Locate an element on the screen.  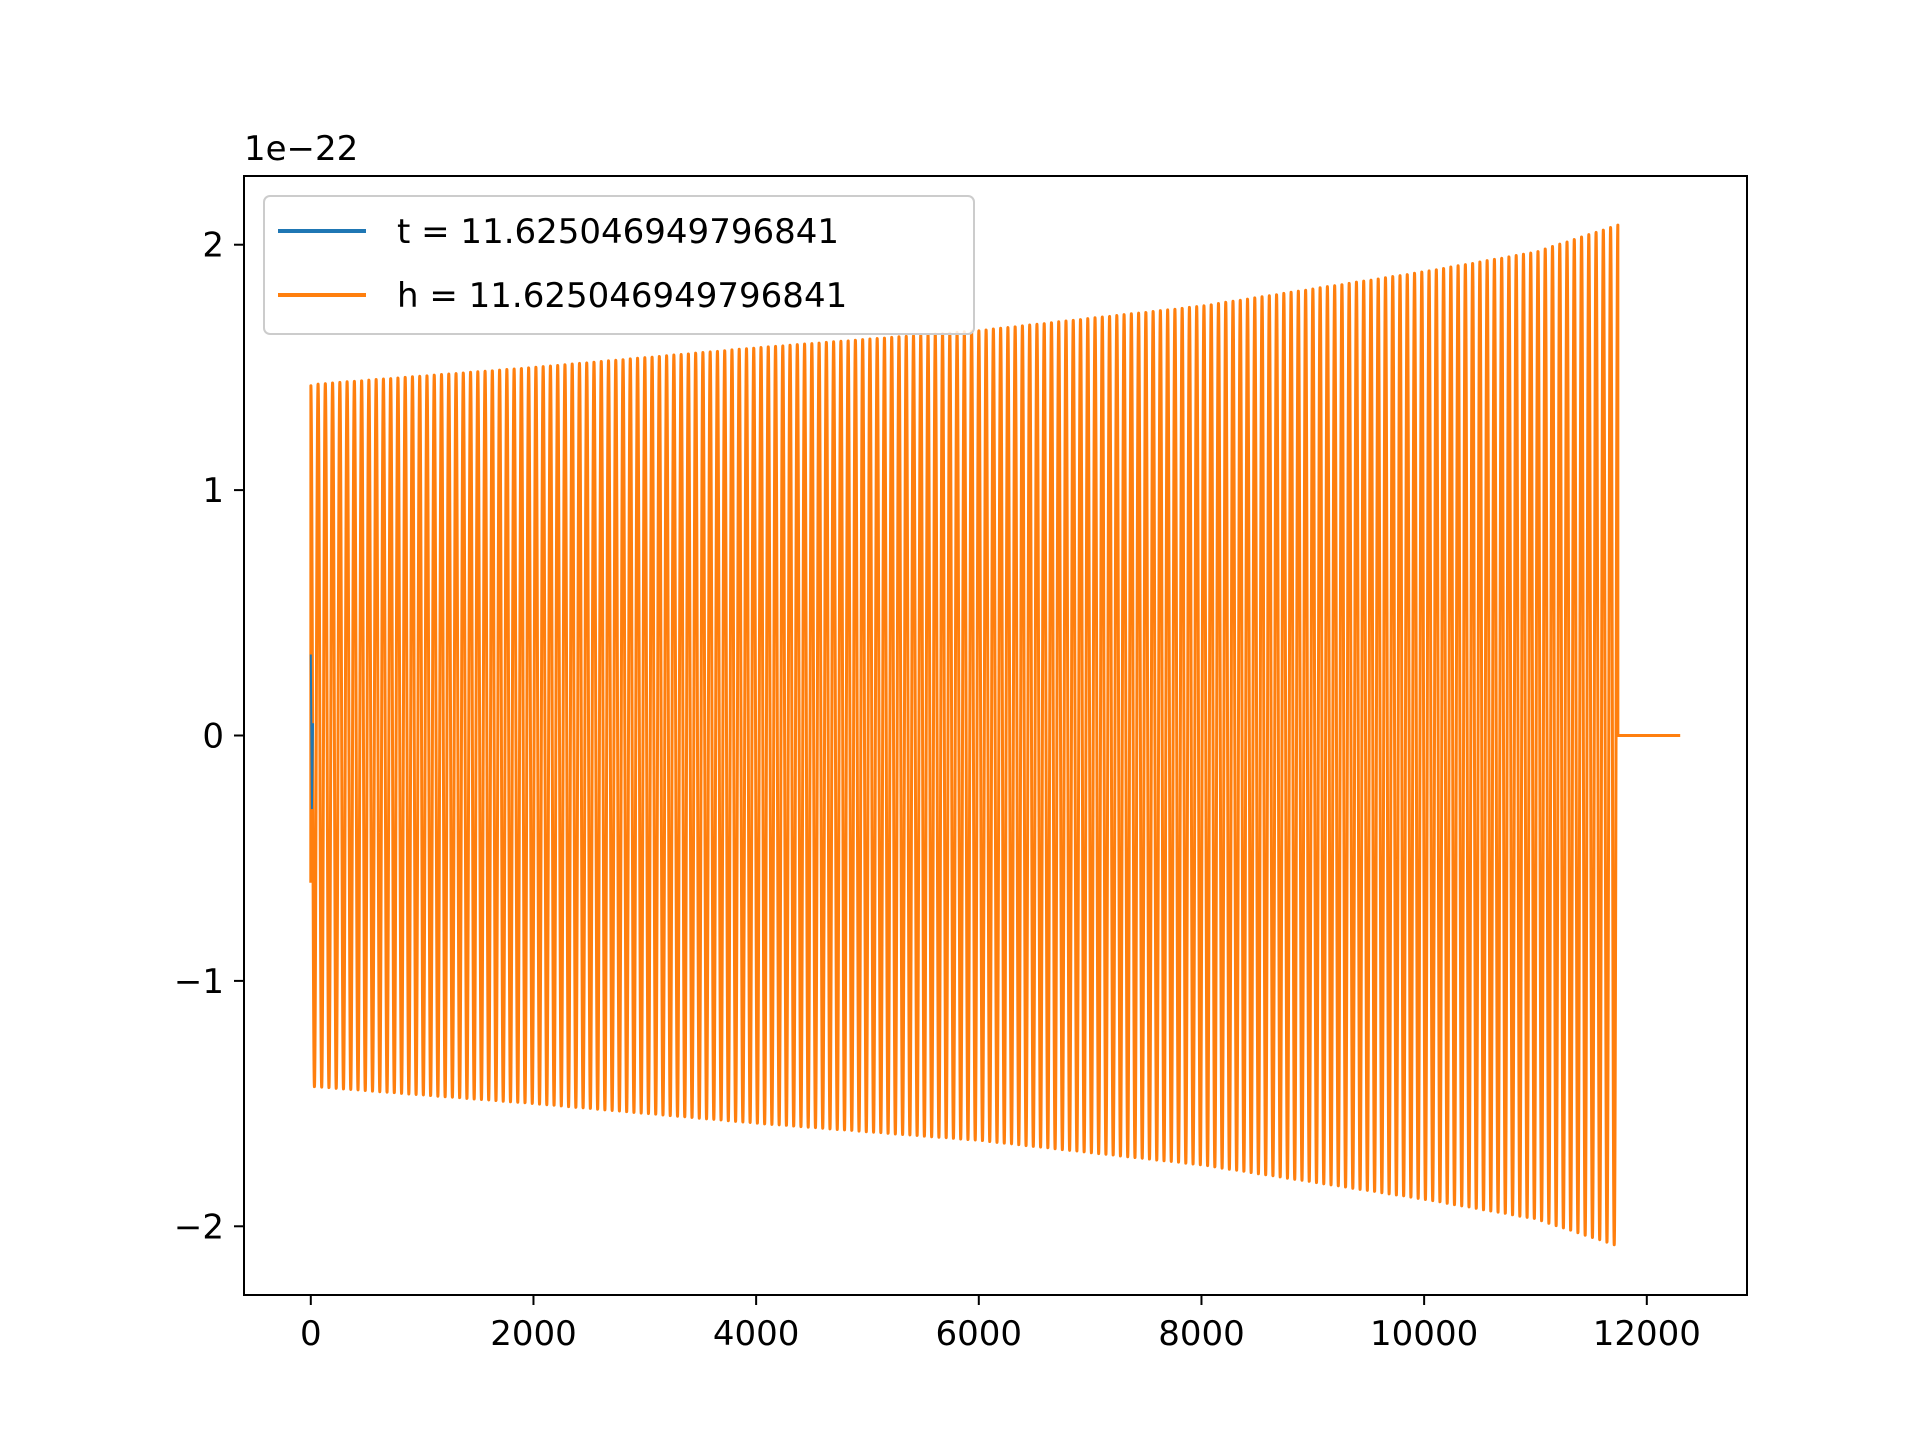
x-axis: 0 2000 4000 6000 8000 10000 12000 is located at coordinates (1000, 1324).